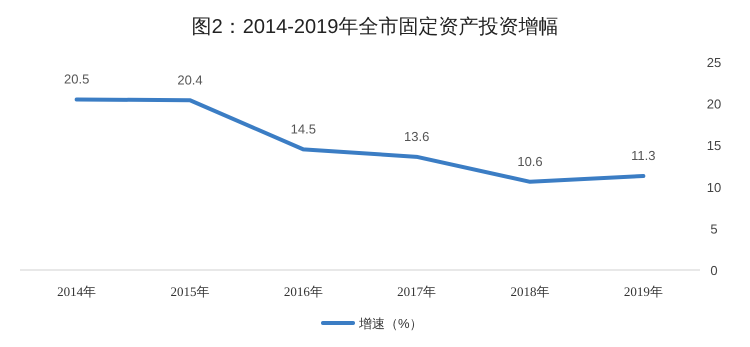 This screenshot has height=347, width=750. What do you see at coordinates (643, 291) in the screenshot?
I see `x-tick-label: 2019年` at bounding box center [643, 291].